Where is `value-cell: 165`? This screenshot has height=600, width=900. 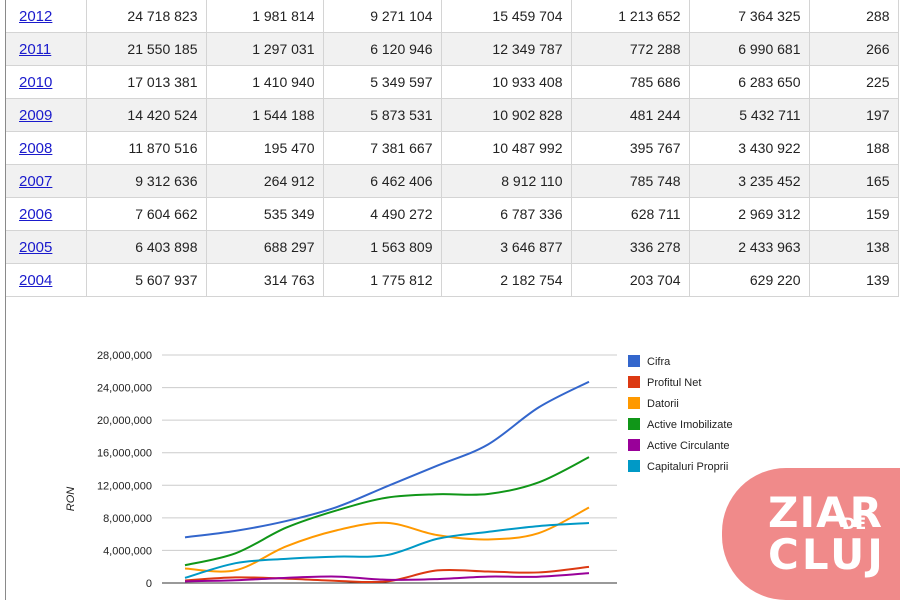
value-cell: 165 is located at coordinates (854, 181).